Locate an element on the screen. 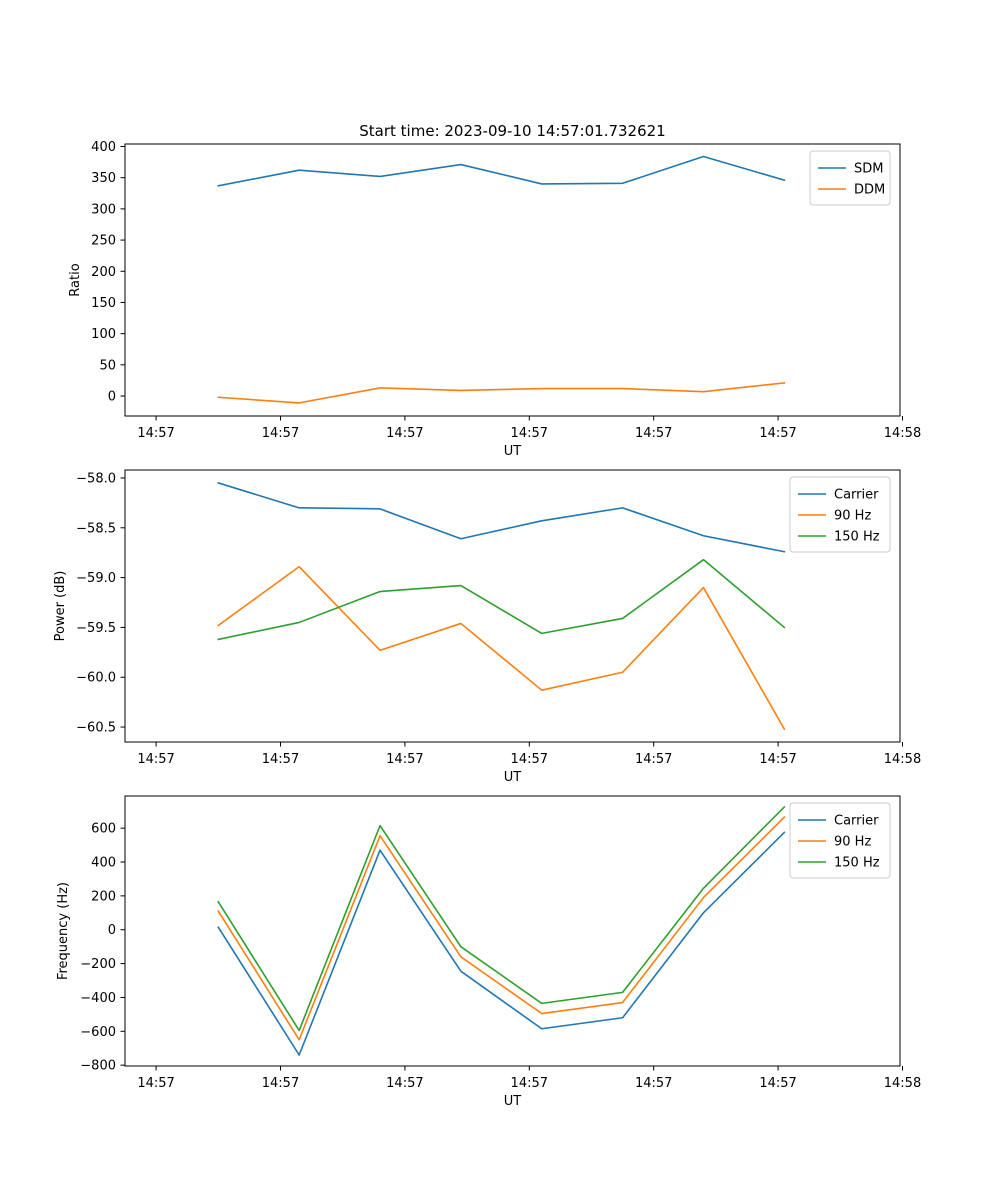  y-tick-label: −59.5 is located at coordinates (96, 628).